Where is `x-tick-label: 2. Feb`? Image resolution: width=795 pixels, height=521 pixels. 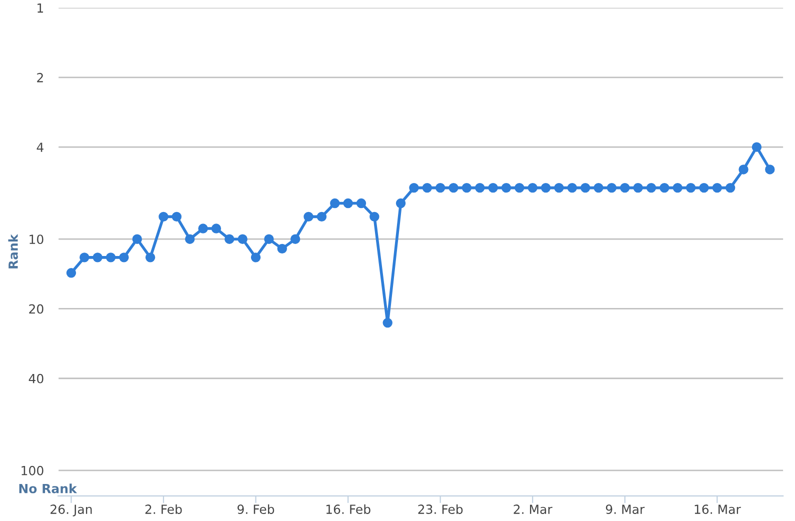
x-tick-label: 2. Feb is located at coordinates (163, 509).